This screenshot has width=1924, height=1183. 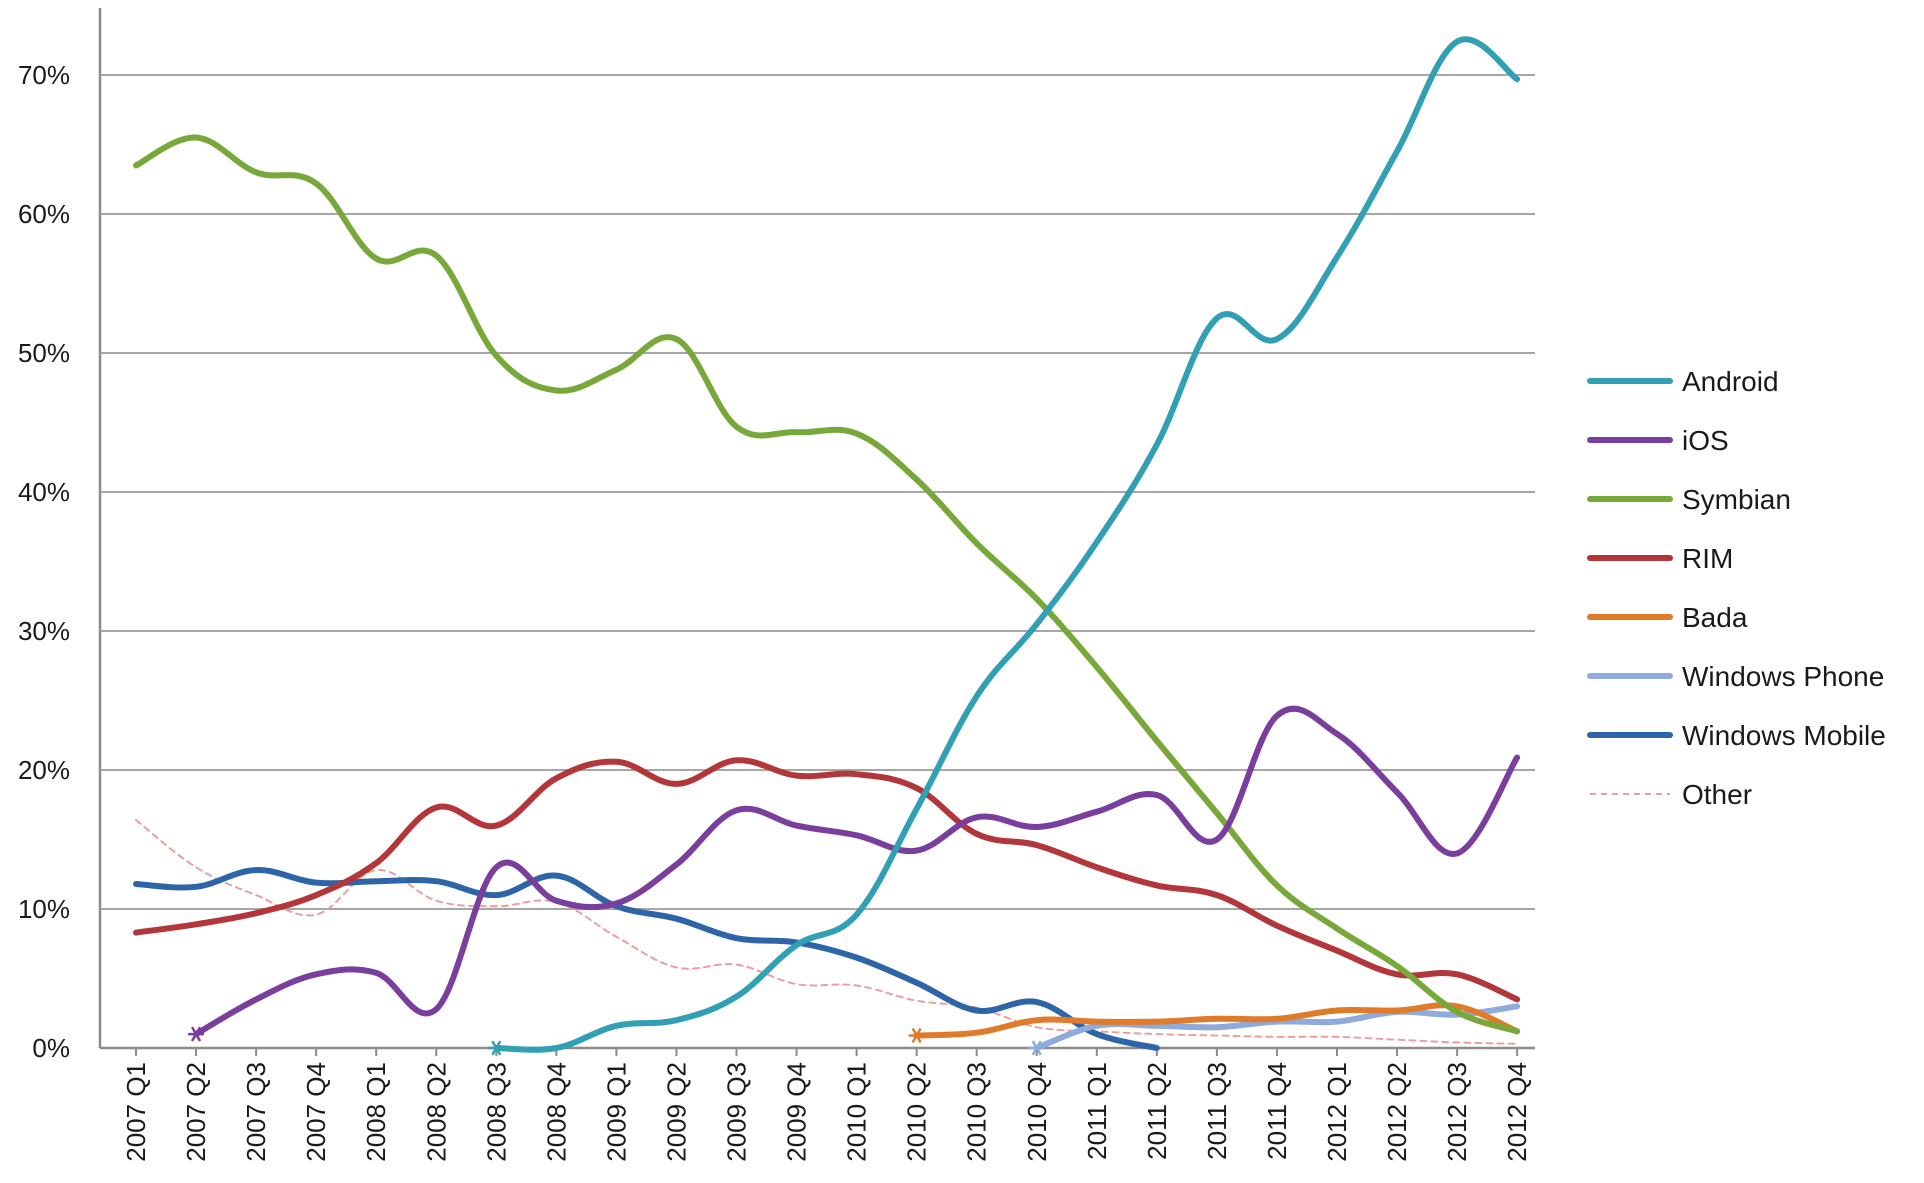 What do you see at coordinates (797, 1112) in the screenshot?
I see `x-tick-label: 2009 Q4` at bounding box center [797, 1112].